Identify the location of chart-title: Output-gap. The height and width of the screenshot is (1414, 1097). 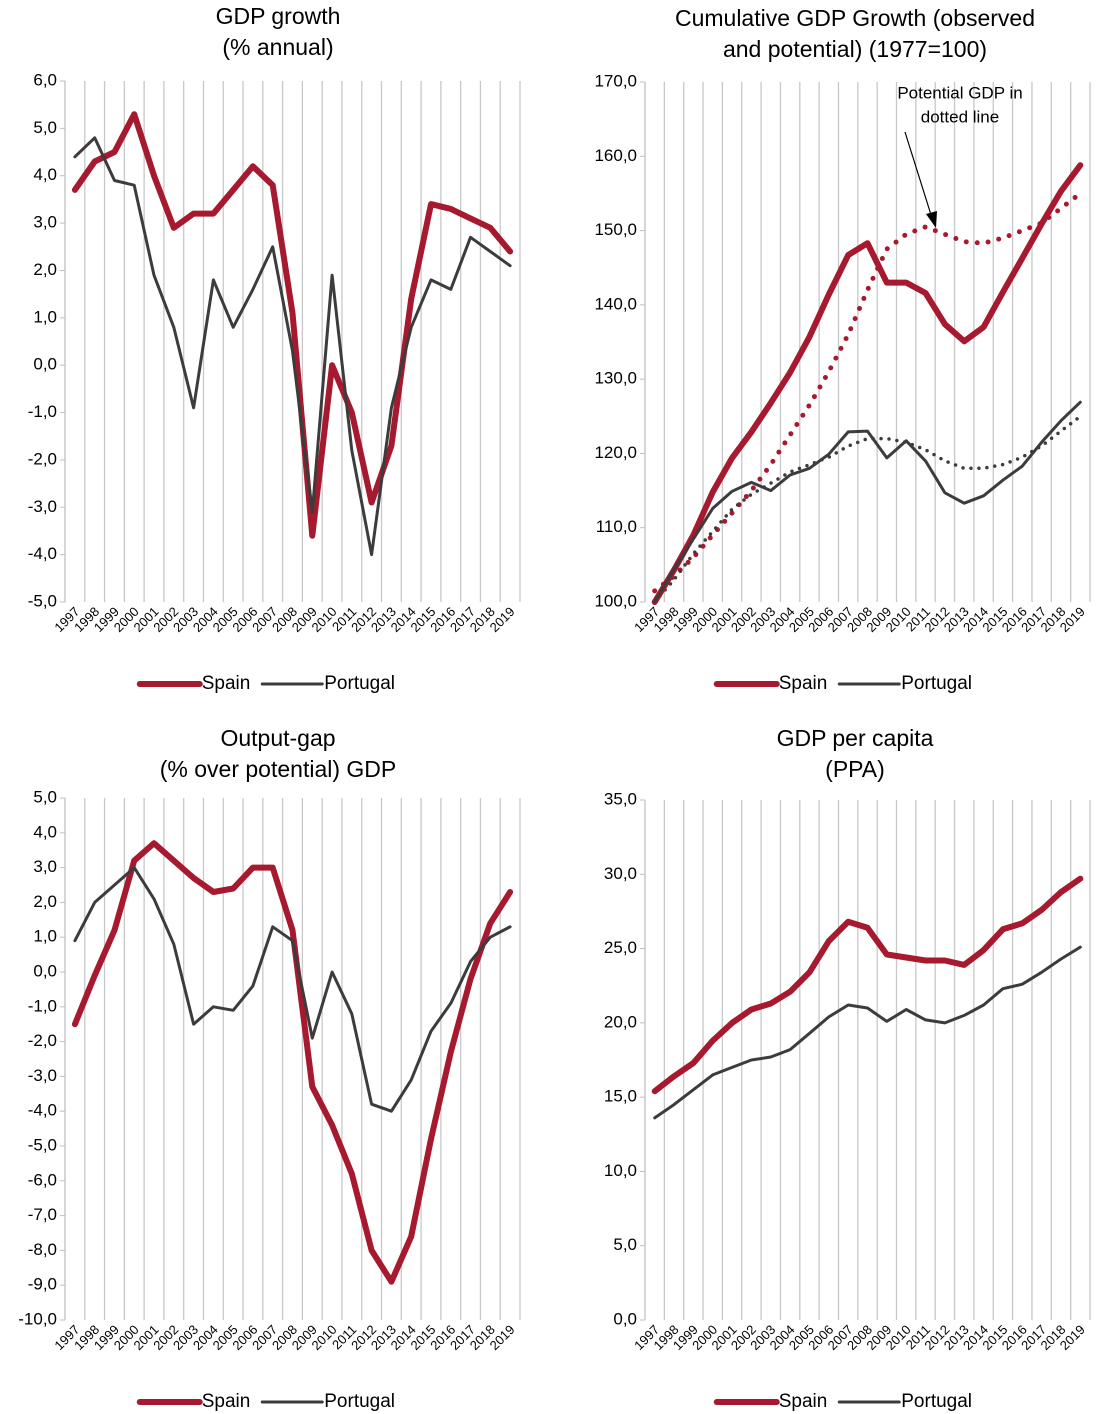
(277, 738).